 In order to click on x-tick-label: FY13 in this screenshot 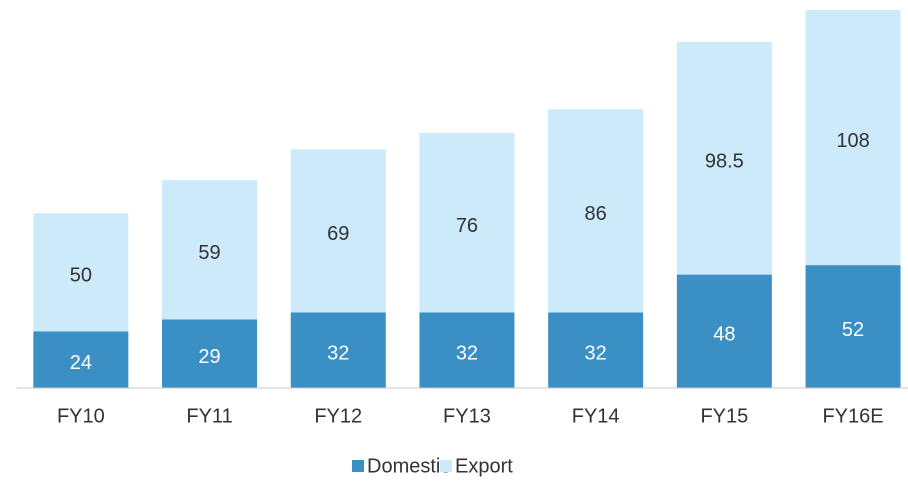, I will do `click(467, 416)`.